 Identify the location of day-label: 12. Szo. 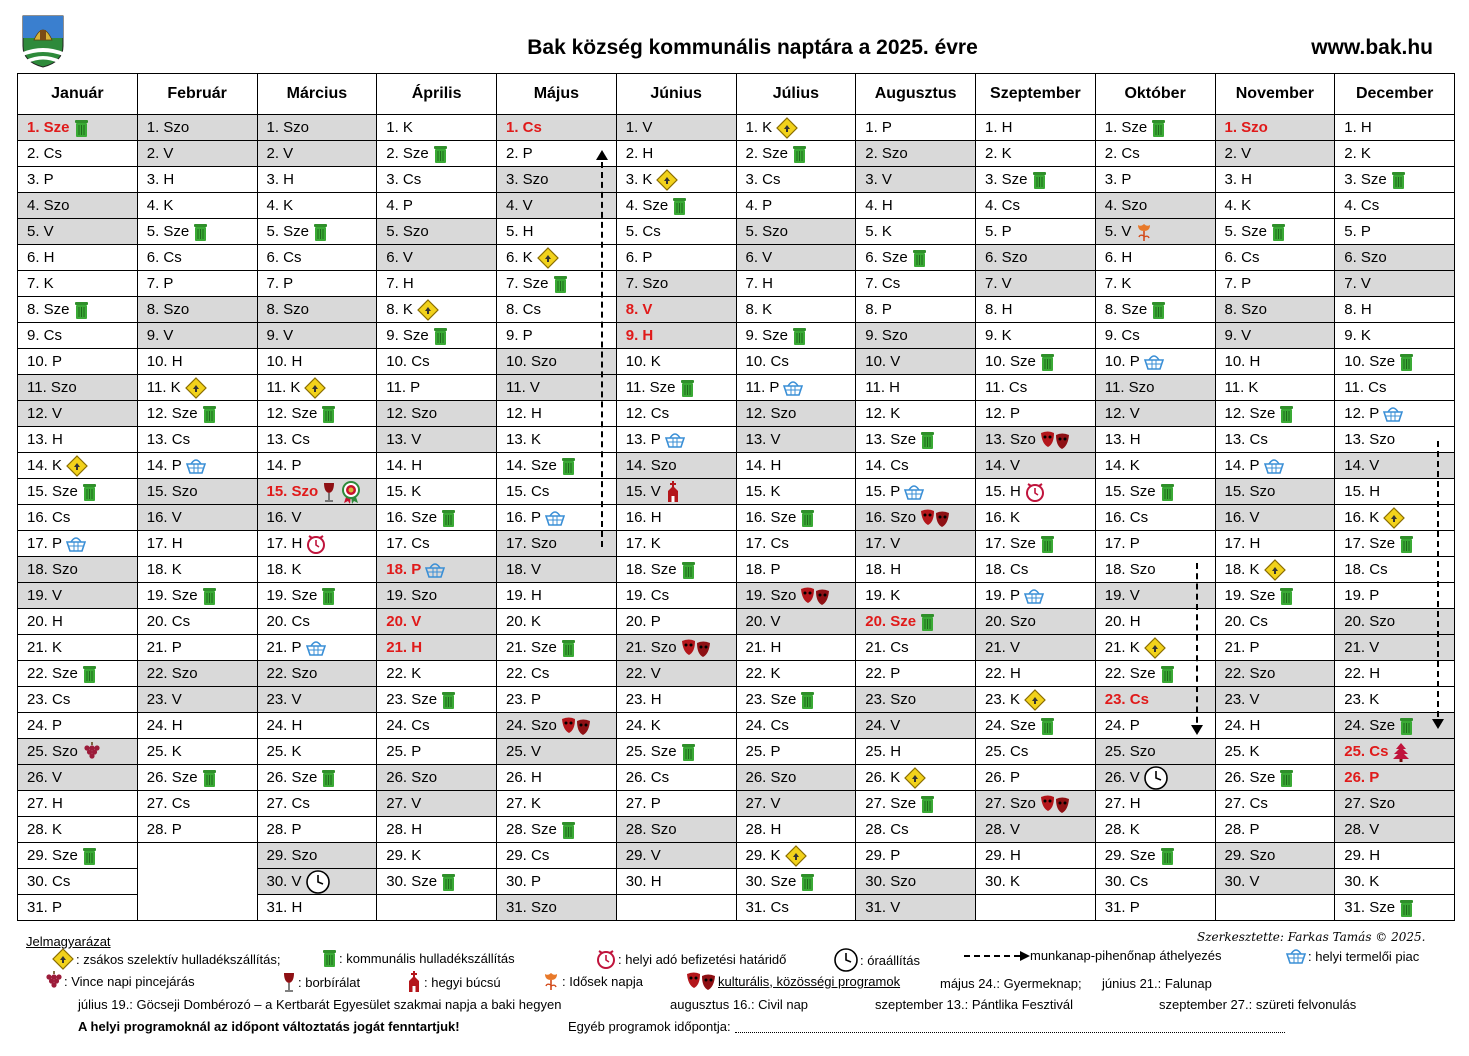
(771, 414).